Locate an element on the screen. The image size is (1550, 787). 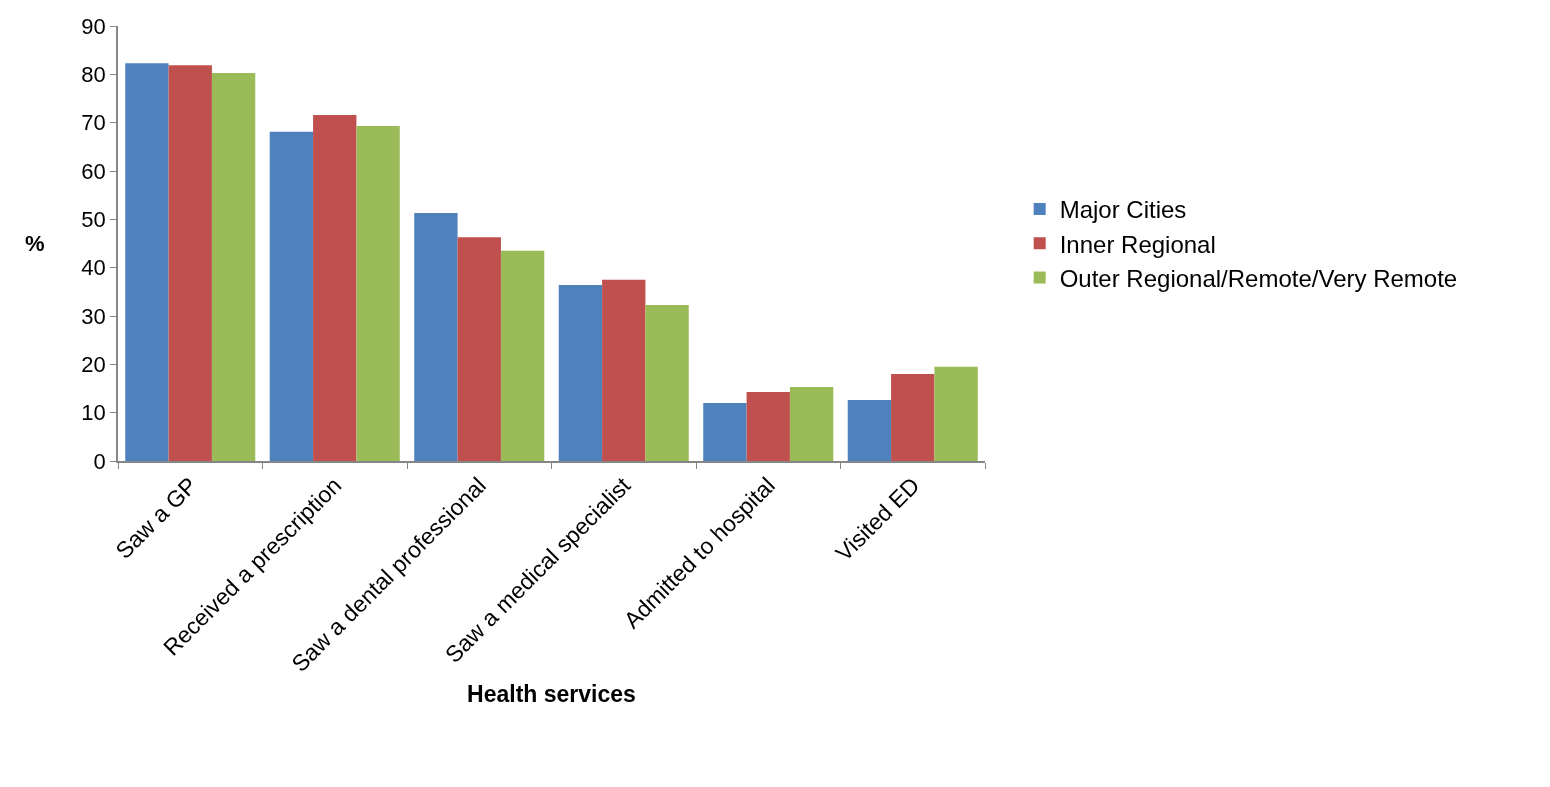
y-tick-label: 20 is located at coordinates (93, 365).